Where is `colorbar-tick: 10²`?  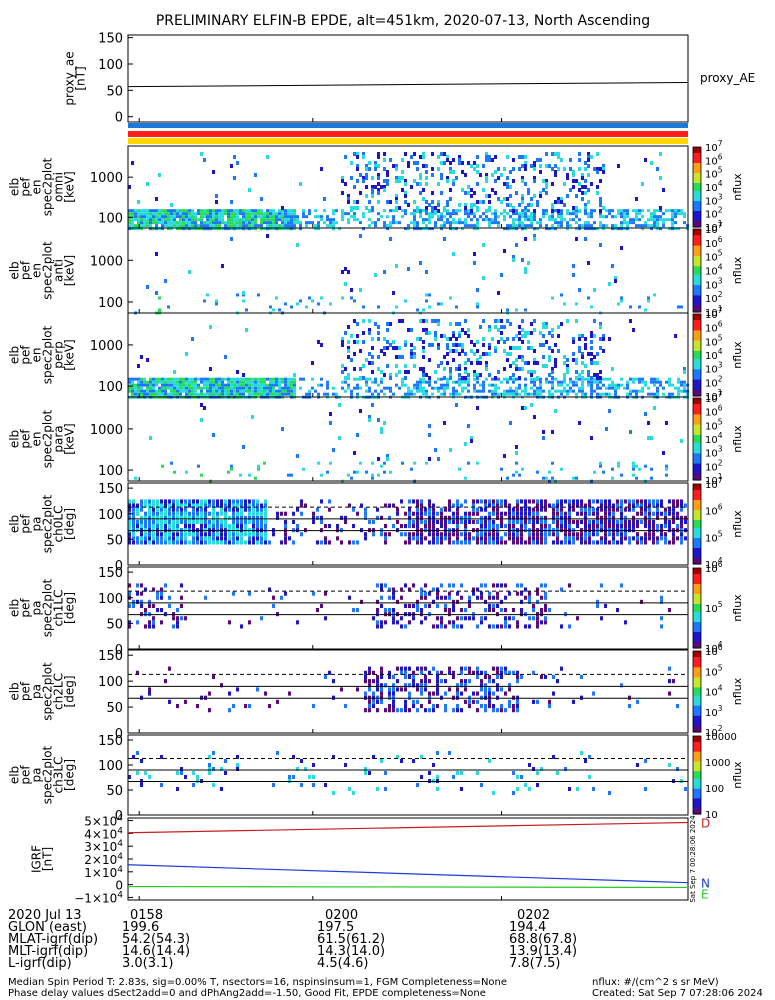 colorbar-tick: 10² is located at coordinates (714, 731).